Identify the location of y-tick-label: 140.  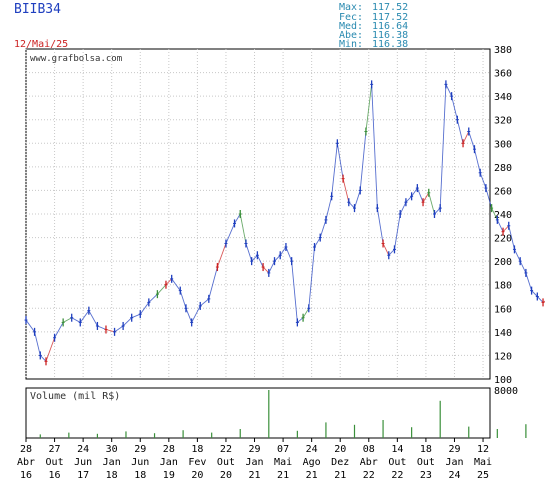
(503, 333).